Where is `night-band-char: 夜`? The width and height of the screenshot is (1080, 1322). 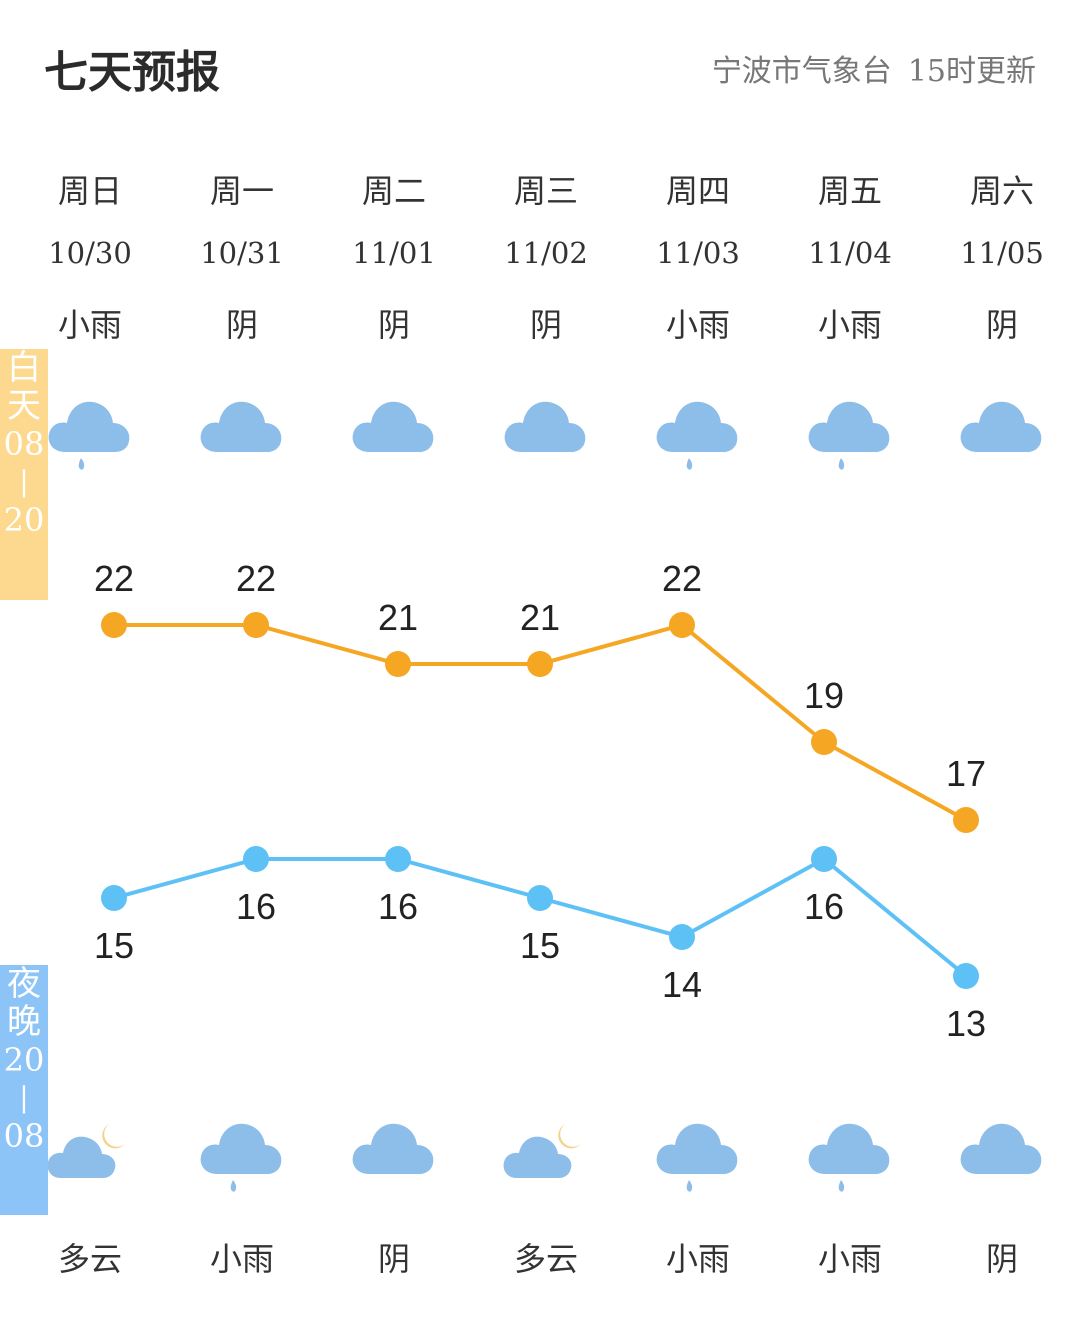
night-band-char: 夜 is located at coordinates (24, 984).